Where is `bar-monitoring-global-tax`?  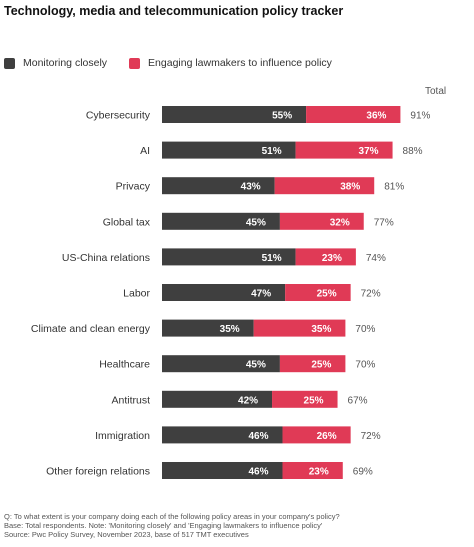
bar-monitoring-global-tax is located at coordinates (221, 221).